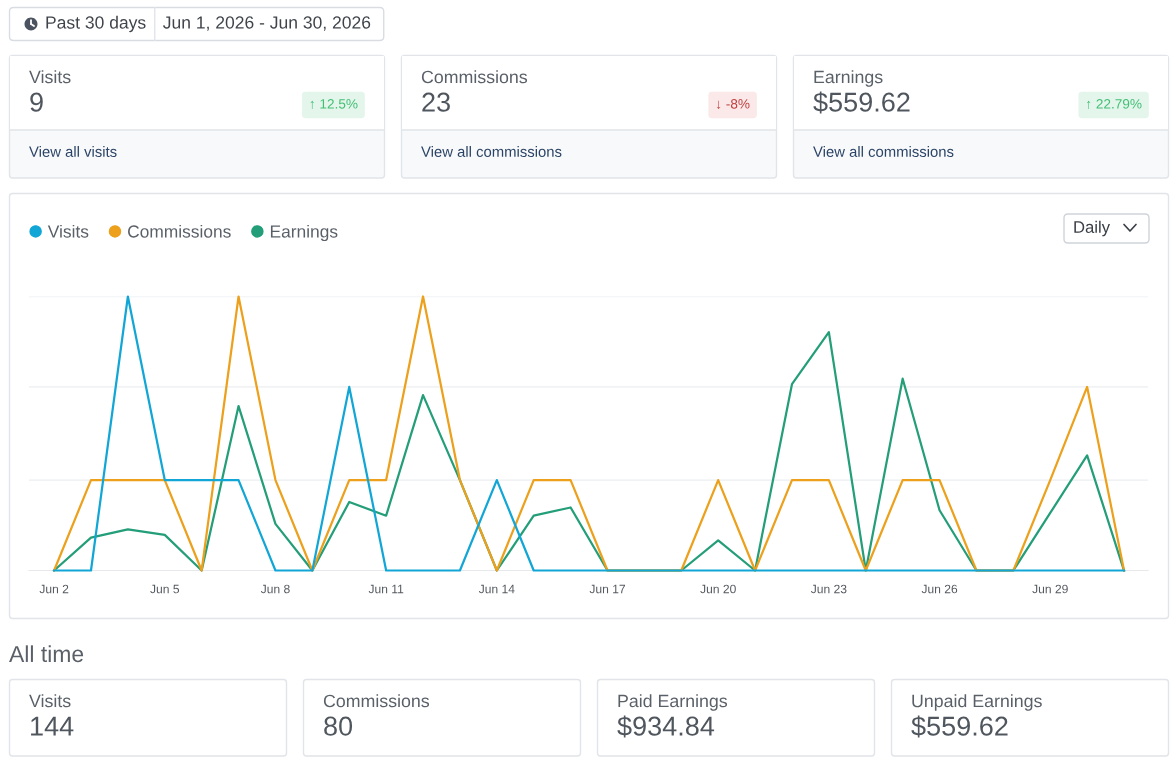 The height and width of the screenshot is (759, 1173). I want to click on x-tick-label: Jun 23, so click(828, 589).